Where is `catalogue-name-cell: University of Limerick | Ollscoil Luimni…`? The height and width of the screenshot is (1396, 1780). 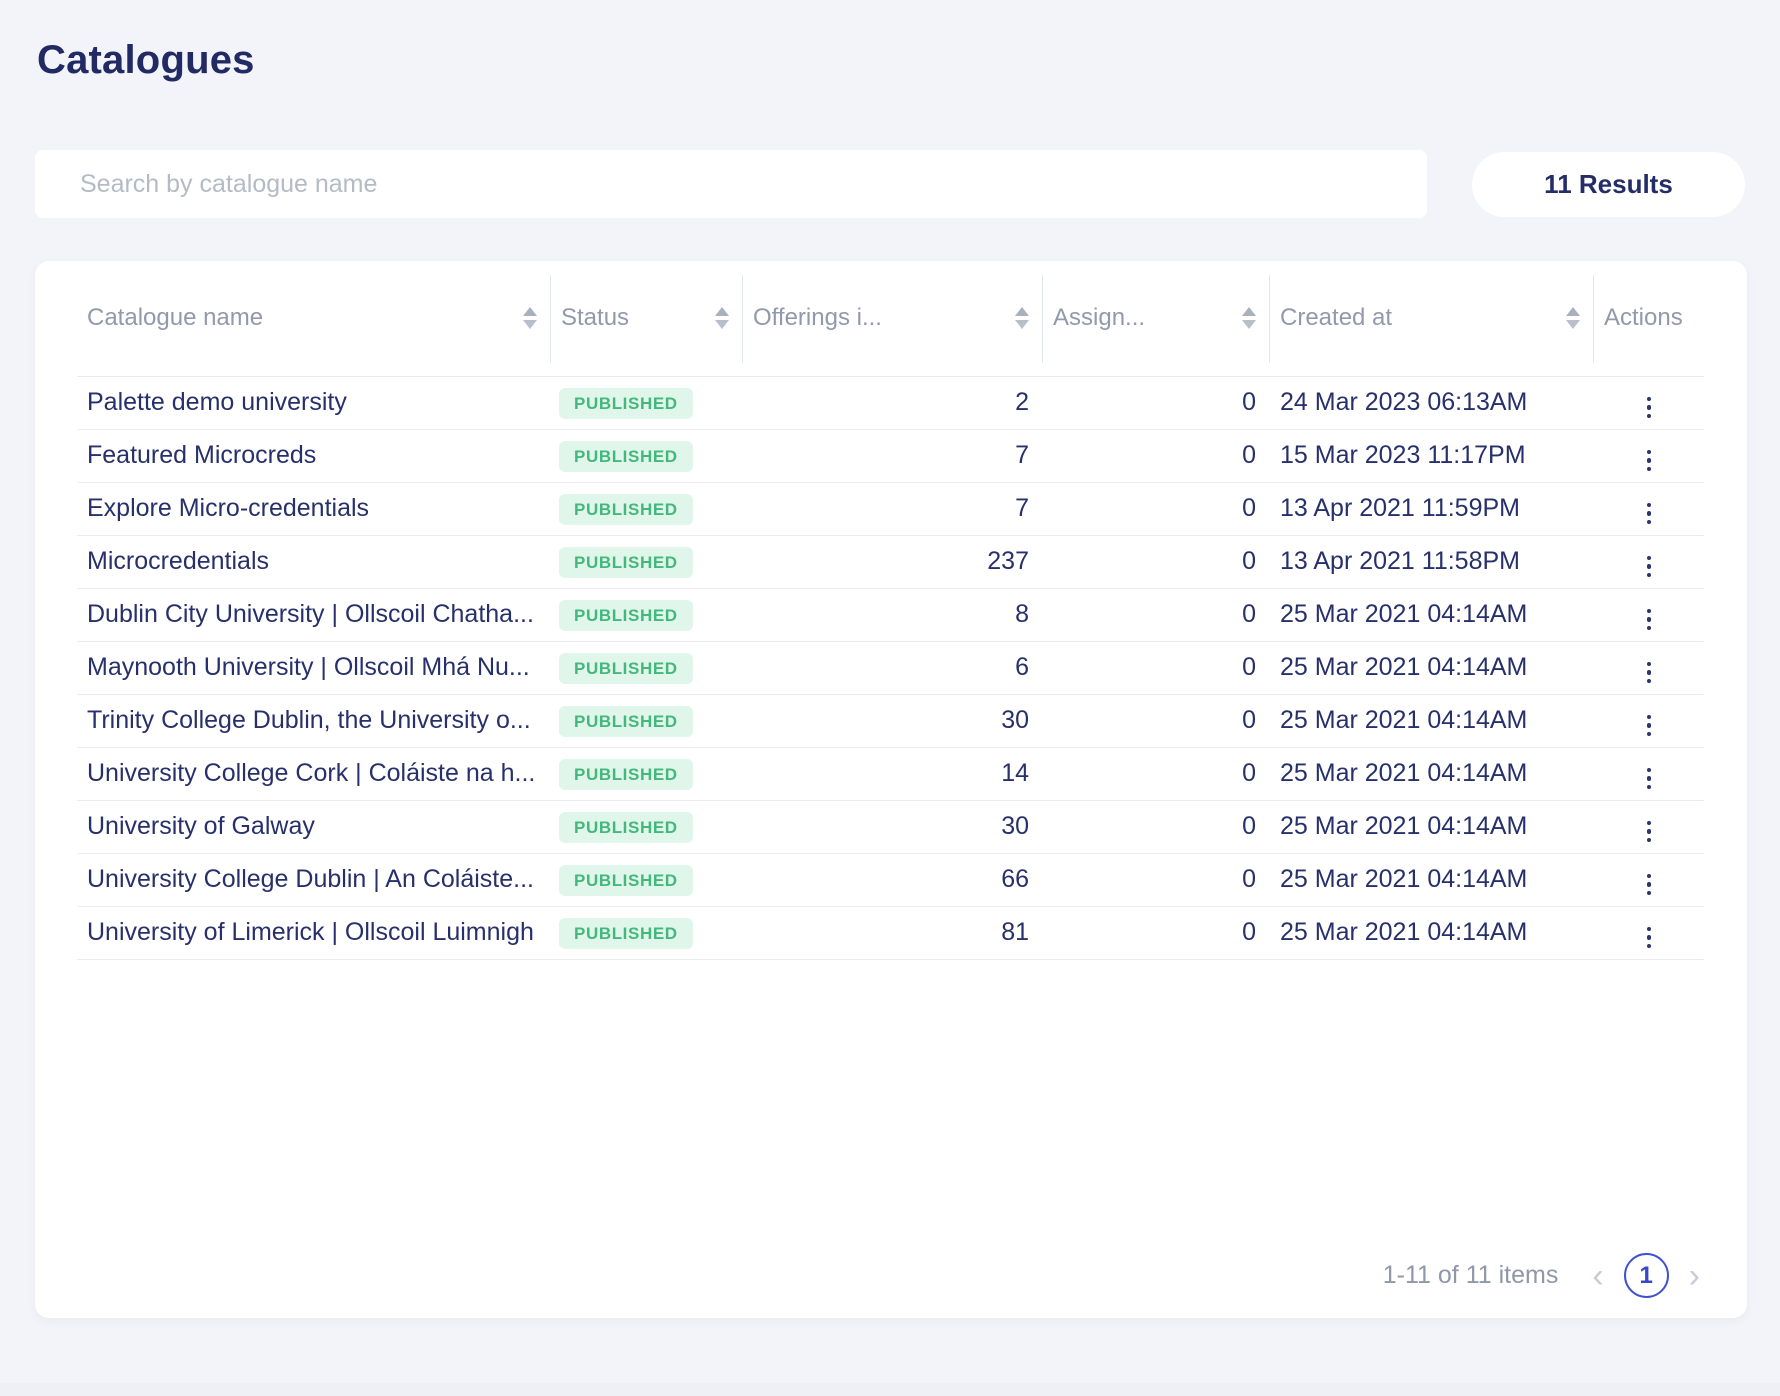
catalogue-name-cell: University of Limerick | Ollscoil Luimni… is located at coordinates (314, 933).